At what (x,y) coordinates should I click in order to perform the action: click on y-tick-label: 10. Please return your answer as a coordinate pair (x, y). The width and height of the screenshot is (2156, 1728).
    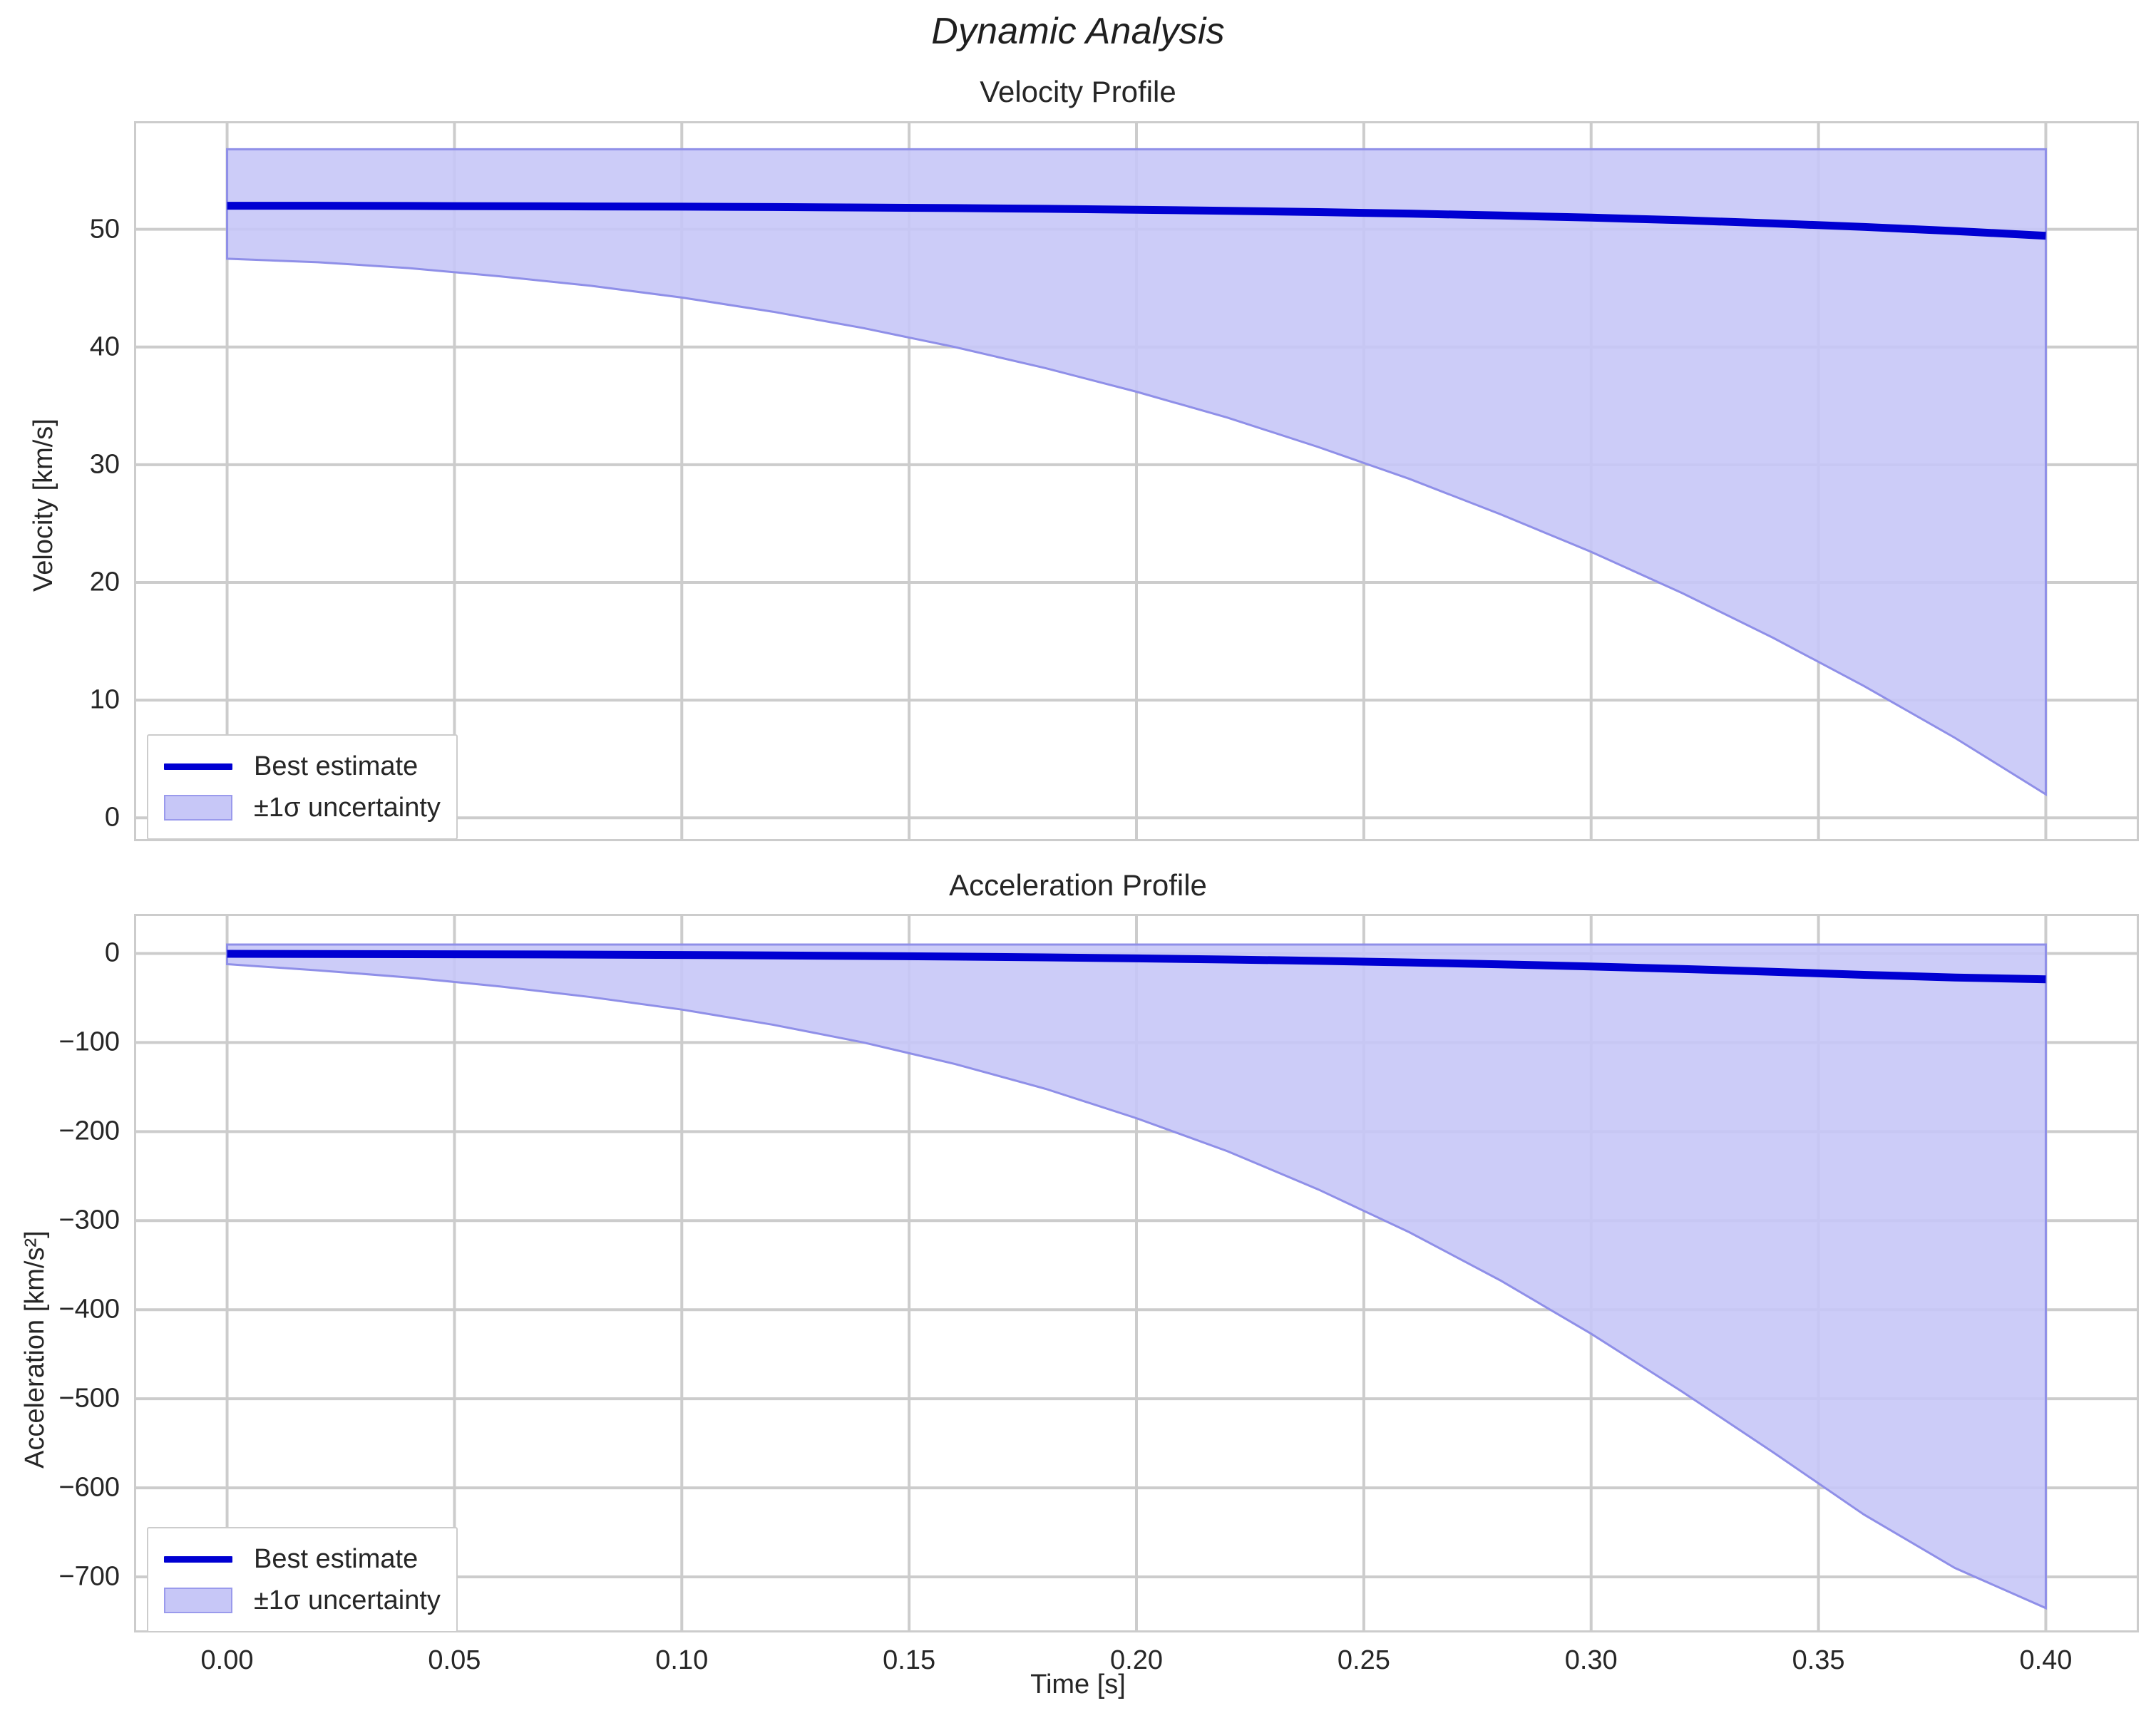
    Looking at the image, I should click on (104, 699).